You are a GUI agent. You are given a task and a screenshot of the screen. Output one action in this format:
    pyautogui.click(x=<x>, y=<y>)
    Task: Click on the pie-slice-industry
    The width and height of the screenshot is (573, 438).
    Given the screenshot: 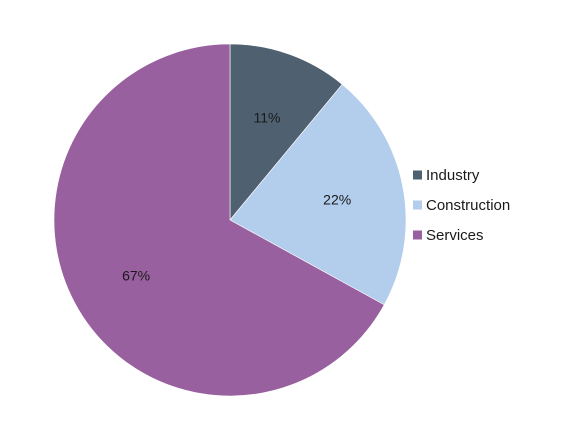 What is the action you would take?
    pyautogui.click(x=286, y=132)
    